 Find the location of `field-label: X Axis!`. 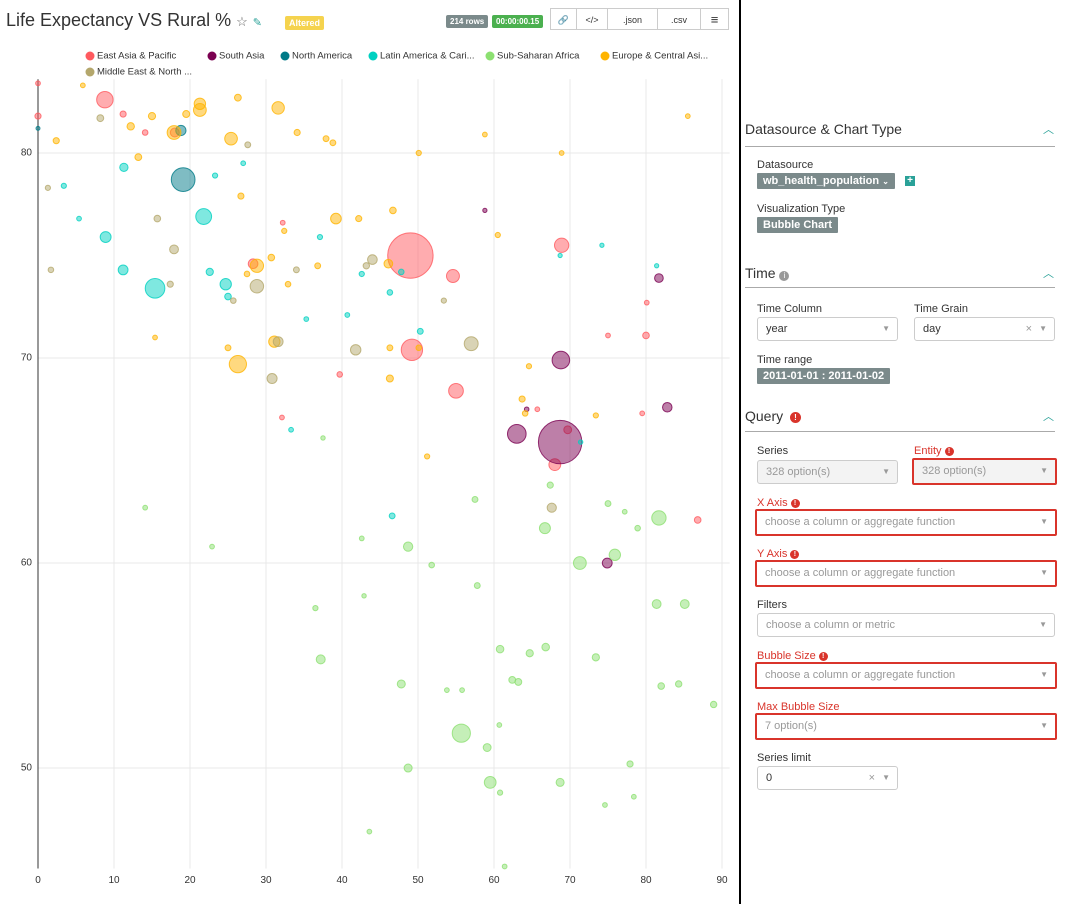

field-label: X Axis! is located at coordinates (778, 503).